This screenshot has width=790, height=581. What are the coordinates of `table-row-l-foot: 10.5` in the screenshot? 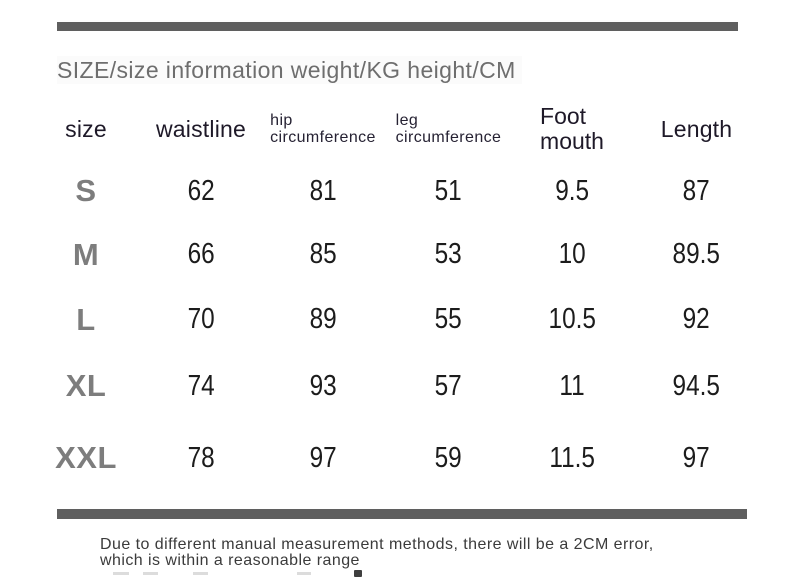 It's located at (572, 319).